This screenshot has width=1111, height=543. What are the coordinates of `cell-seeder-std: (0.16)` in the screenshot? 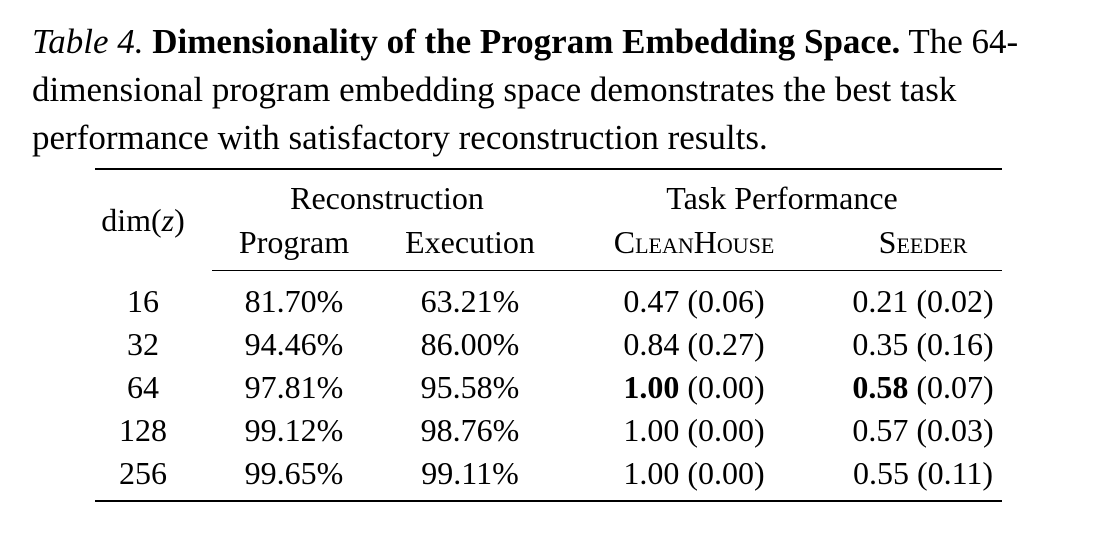 It's located at (955, 344).